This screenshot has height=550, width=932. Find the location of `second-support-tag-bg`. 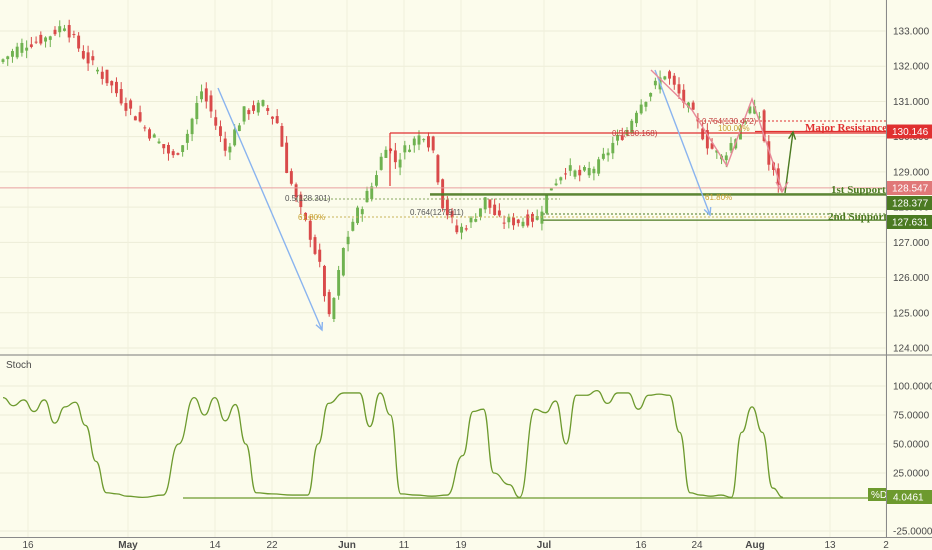

second-support-tag-bg is located at coordinates (909, 222).